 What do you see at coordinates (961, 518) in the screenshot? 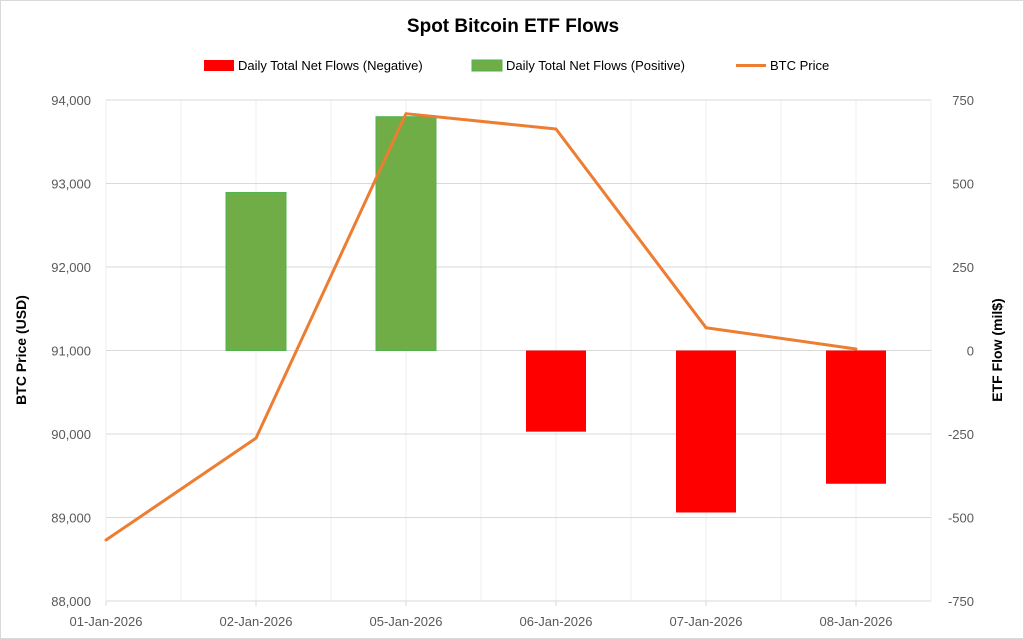
I see `y2-tick-label: -500` at bounding box center [961, 518].